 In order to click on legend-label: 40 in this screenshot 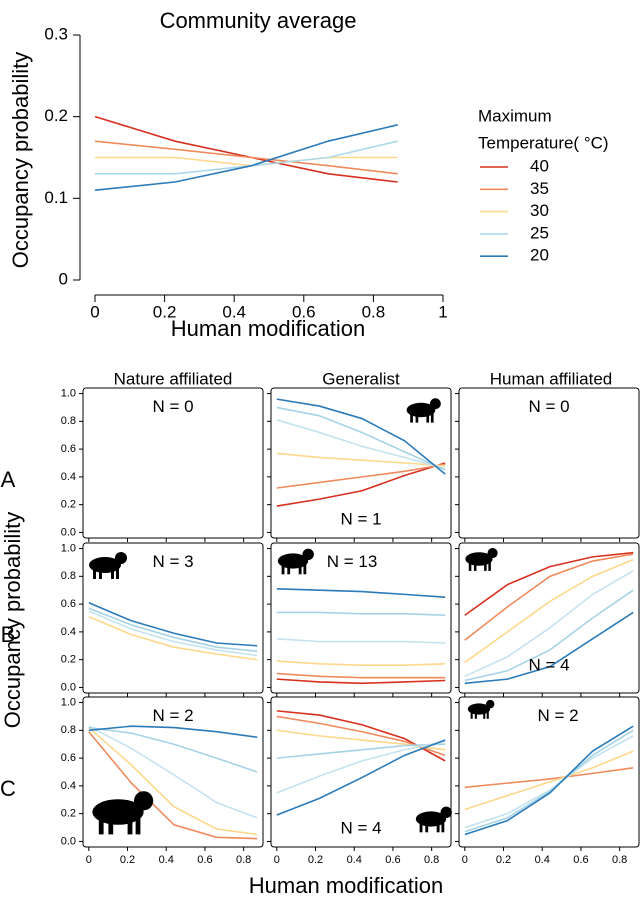, I will do `click(539, 165)`.